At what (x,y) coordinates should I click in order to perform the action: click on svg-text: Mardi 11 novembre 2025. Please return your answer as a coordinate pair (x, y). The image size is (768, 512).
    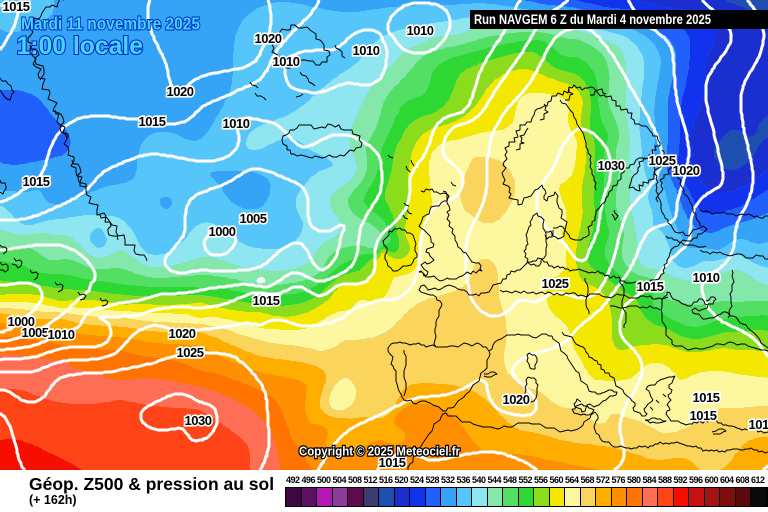
    Looking at the image, I should click on (110, 24).